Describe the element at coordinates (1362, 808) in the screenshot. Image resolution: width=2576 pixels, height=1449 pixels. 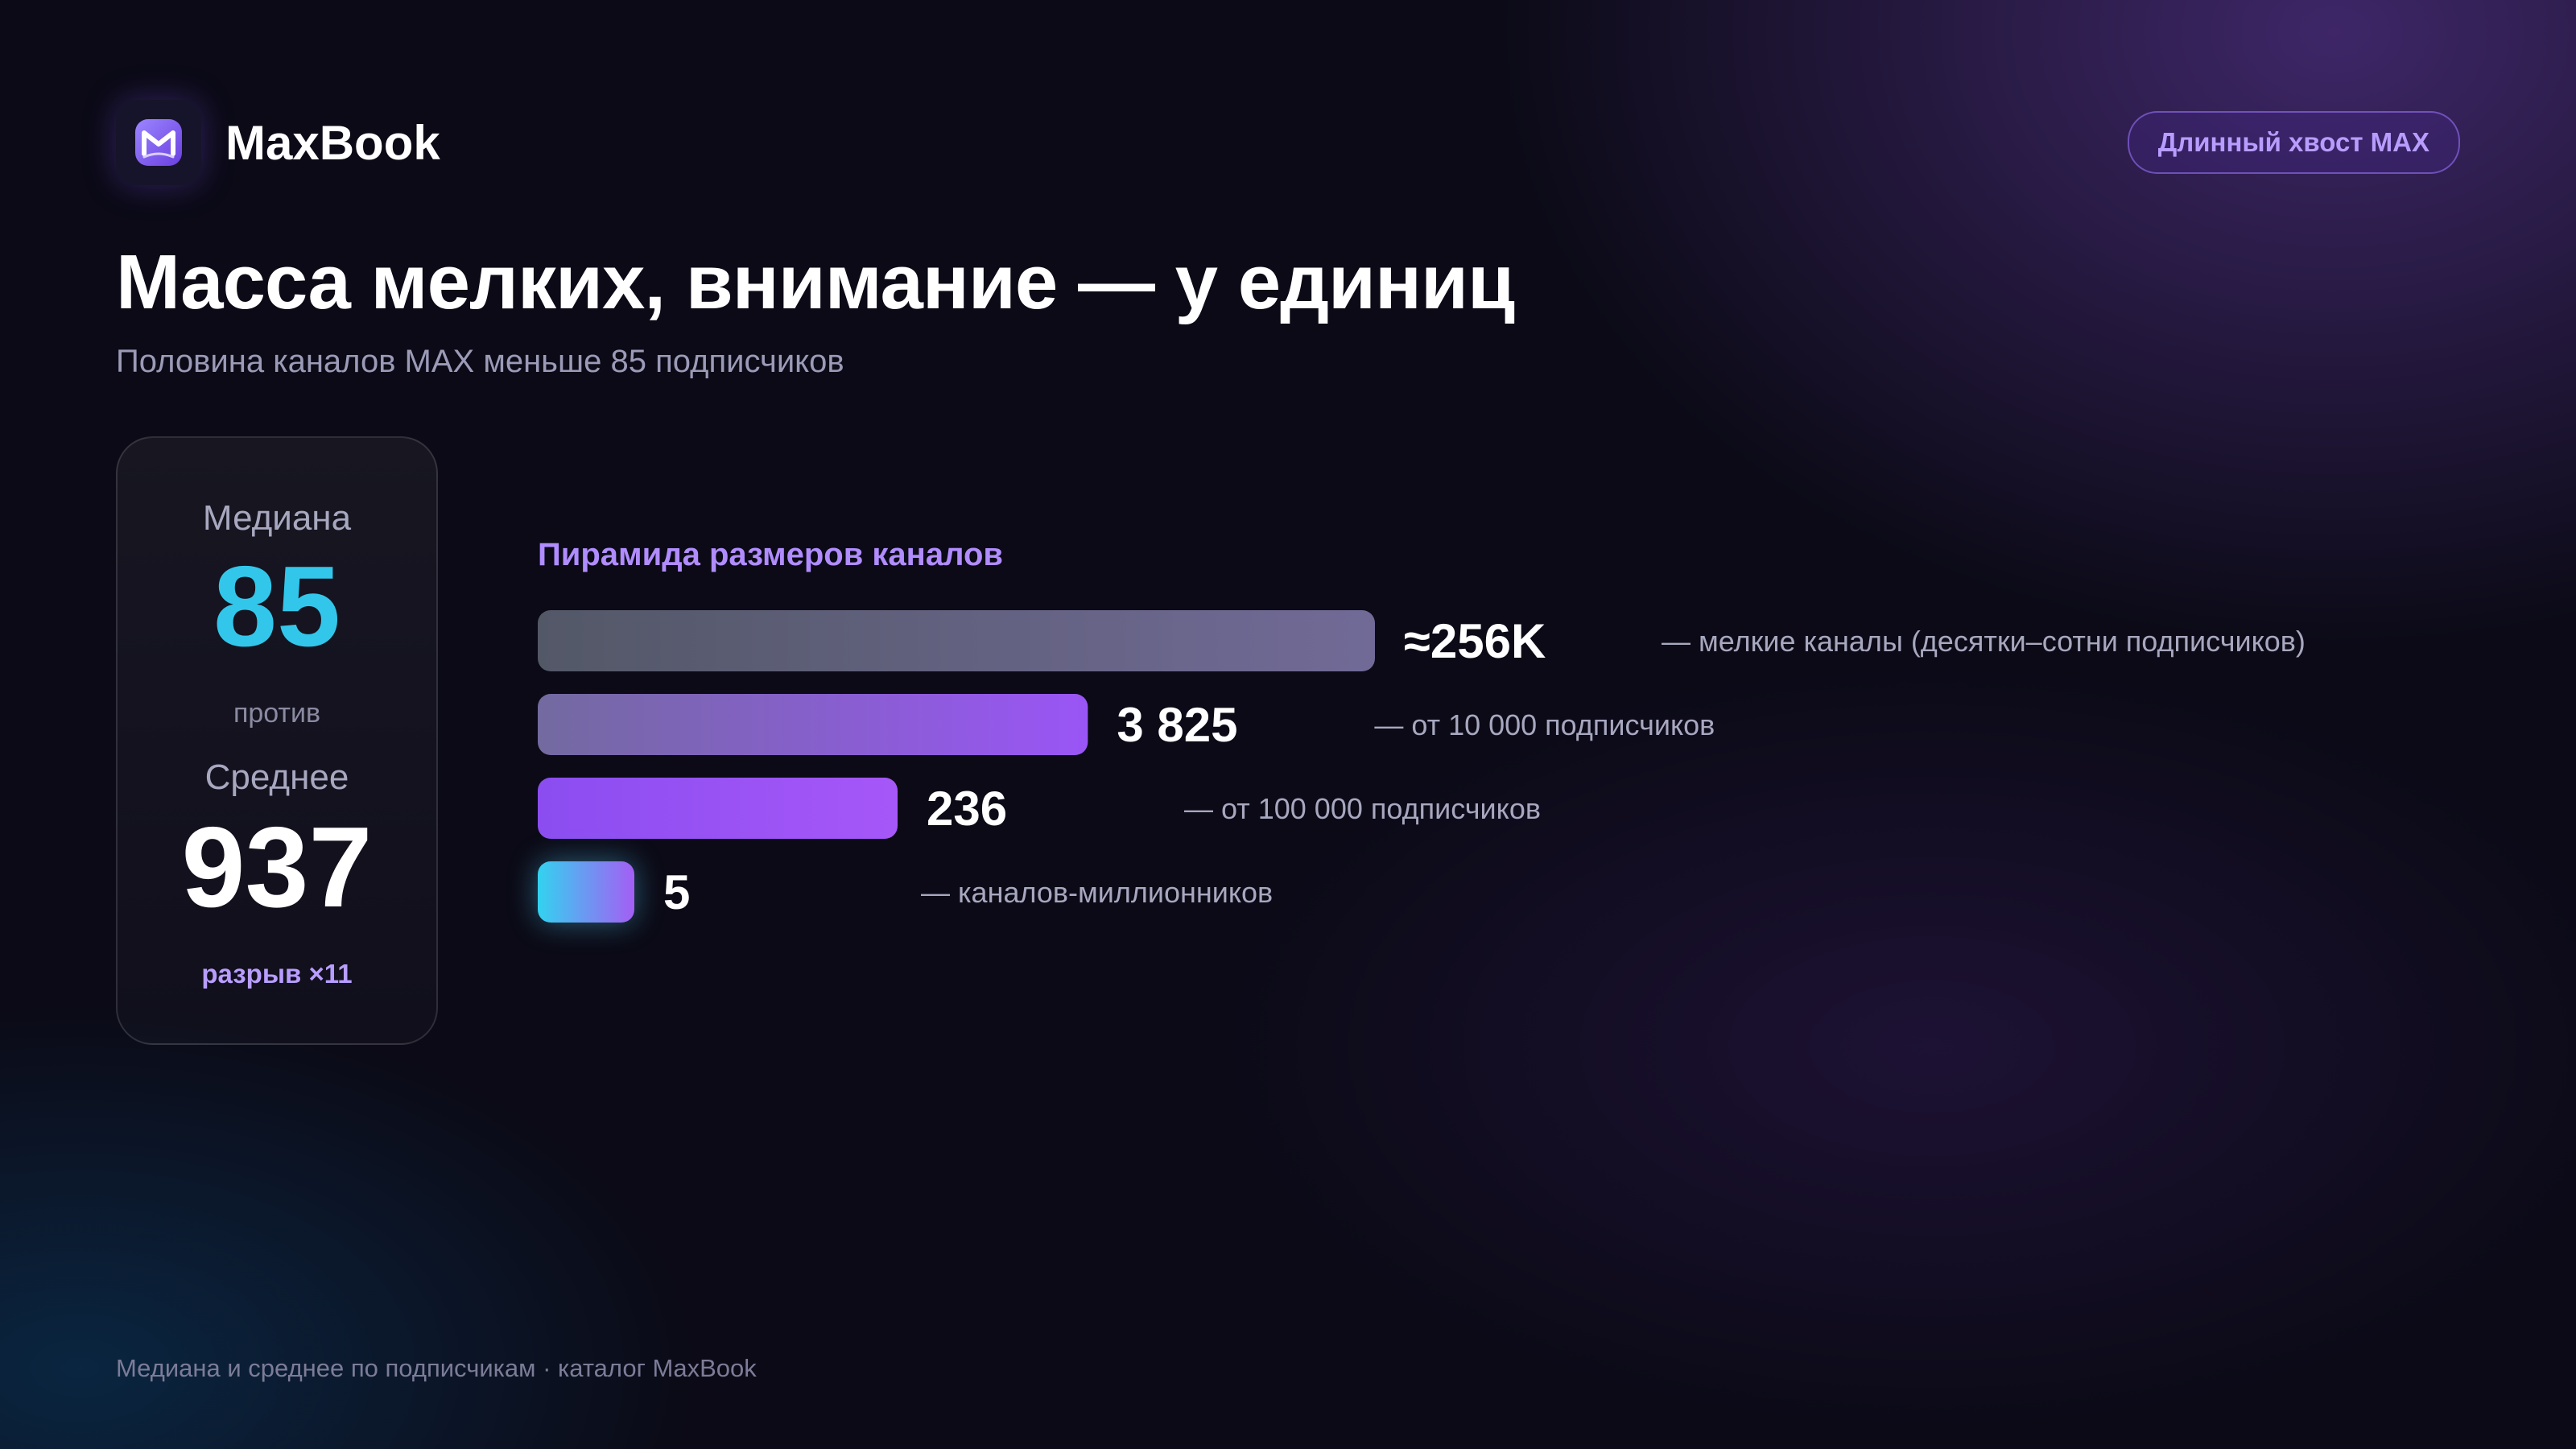
I see `bar-category-label: — от 100 000 подписчиков` at that location.